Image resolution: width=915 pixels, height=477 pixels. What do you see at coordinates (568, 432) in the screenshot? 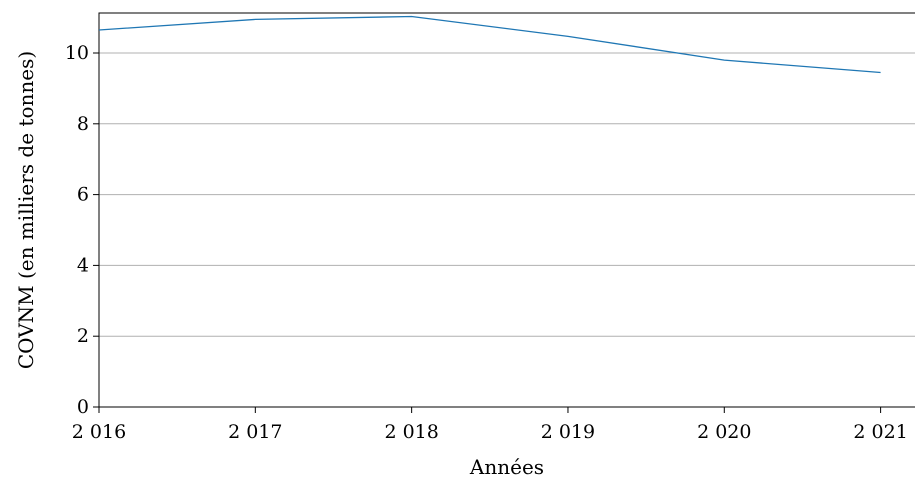
I see `x-tick-label: 2 019` at bounding box center [568, 432].